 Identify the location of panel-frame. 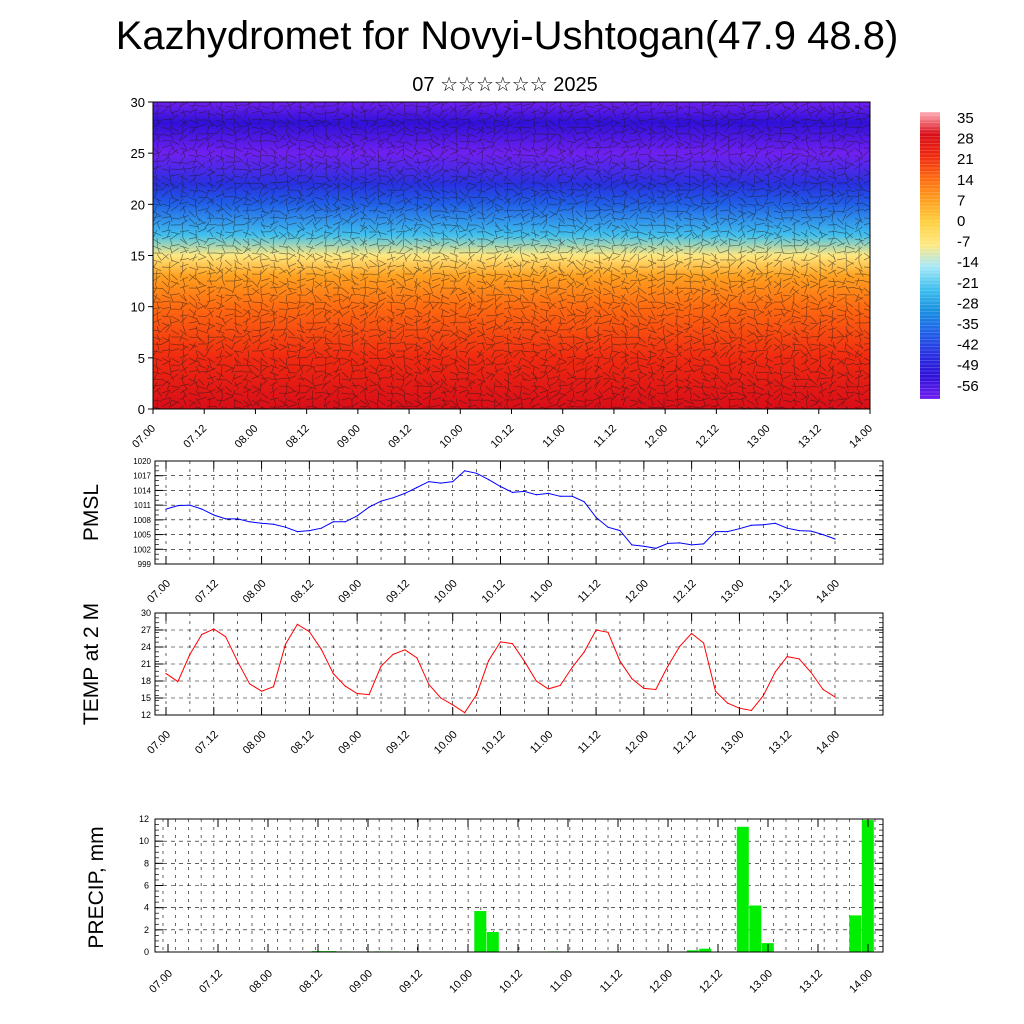
(519, 512).